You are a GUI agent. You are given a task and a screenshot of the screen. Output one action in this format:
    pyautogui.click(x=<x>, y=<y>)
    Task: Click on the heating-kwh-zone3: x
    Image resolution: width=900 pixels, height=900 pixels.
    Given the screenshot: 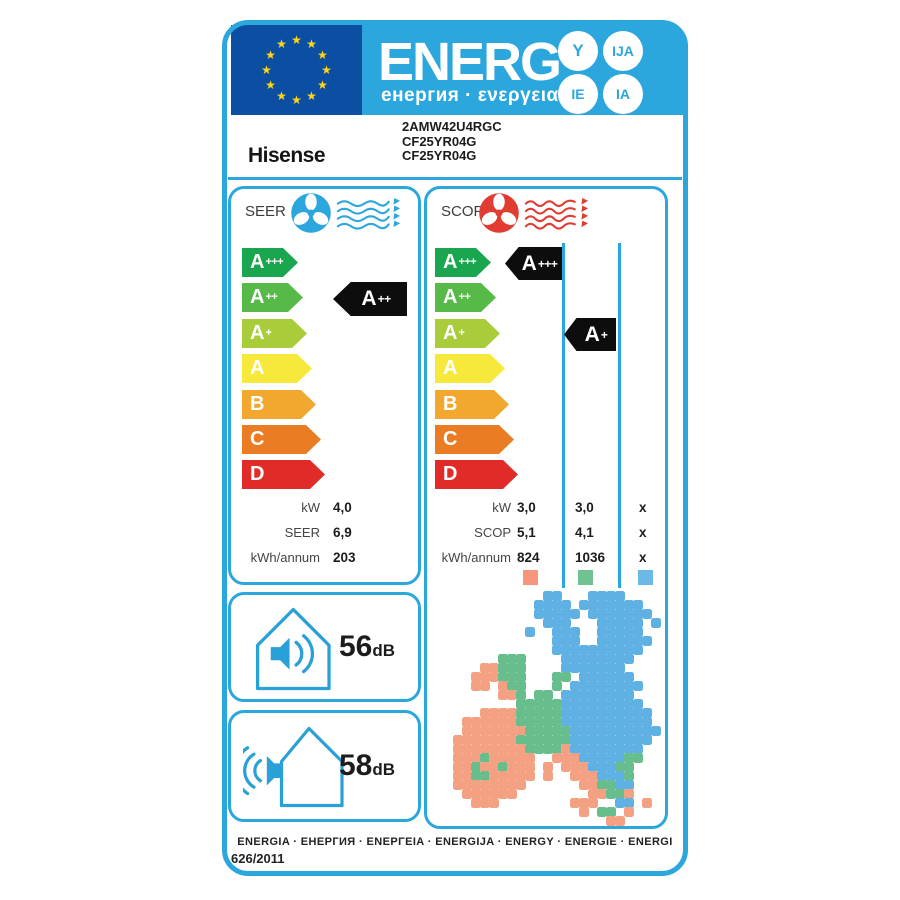 What is the action you would take?
    pyautogui.click(x=643, y=557)
    